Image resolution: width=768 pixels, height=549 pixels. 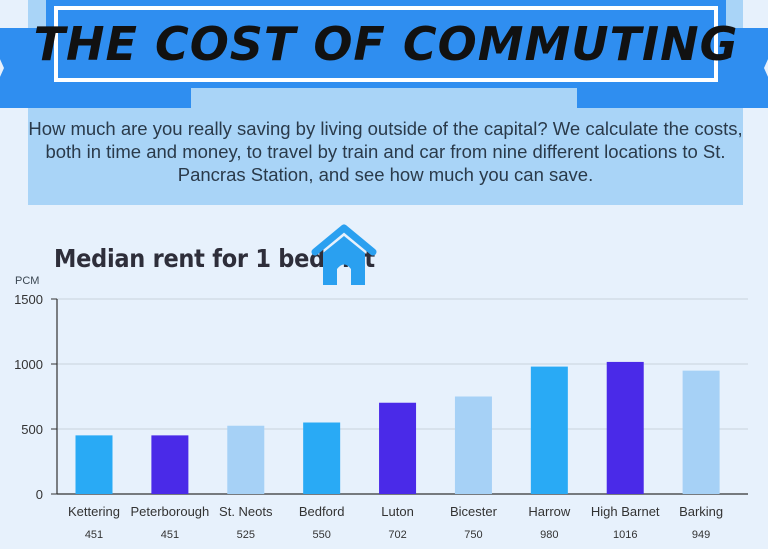 What do you see at coordinates (474, 511) in the screenshot?
I see `x-tick-label: Bicester` at bounding box center [474, 511].